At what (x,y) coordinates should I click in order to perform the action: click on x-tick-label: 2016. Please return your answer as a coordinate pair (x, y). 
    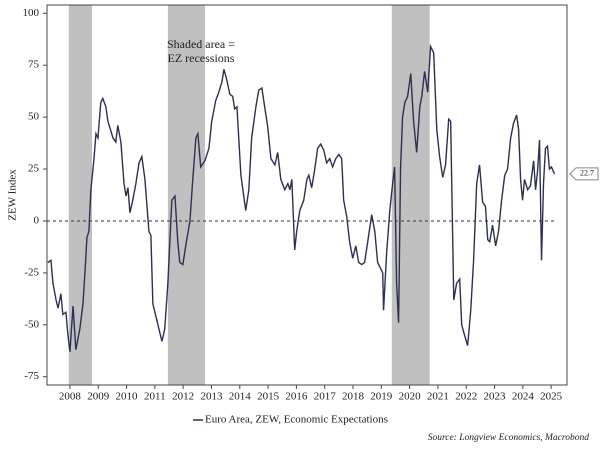
    Looking at the image, I should click on (296, 397).